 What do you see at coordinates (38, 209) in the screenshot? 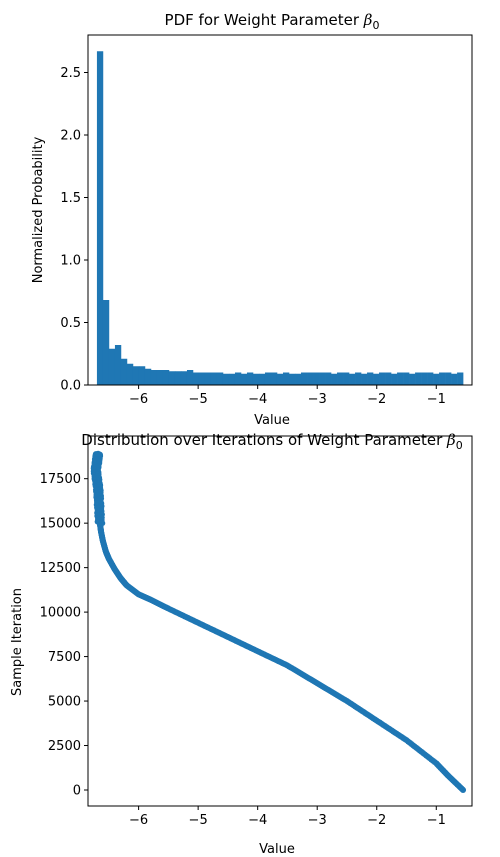
I see `y-axis-label: Normalized Probability` at bounding box center [38, 209].